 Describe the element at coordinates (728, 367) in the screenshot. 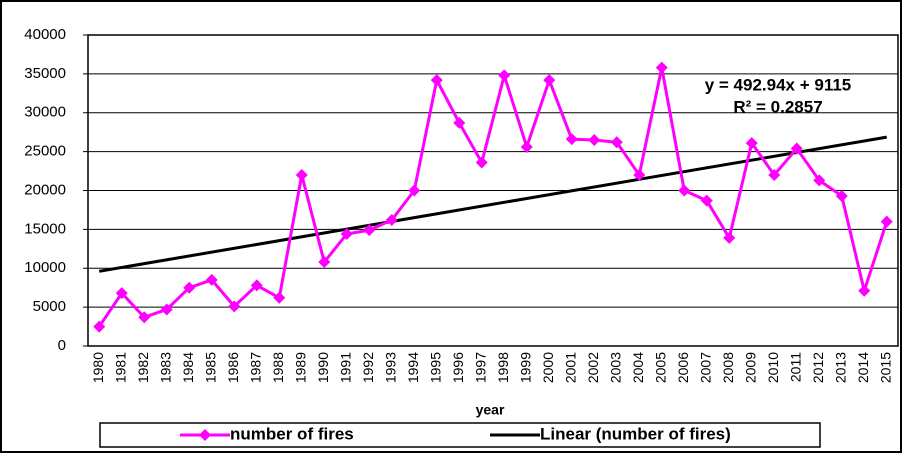

I see `x-tick-label: 2008` at that location.